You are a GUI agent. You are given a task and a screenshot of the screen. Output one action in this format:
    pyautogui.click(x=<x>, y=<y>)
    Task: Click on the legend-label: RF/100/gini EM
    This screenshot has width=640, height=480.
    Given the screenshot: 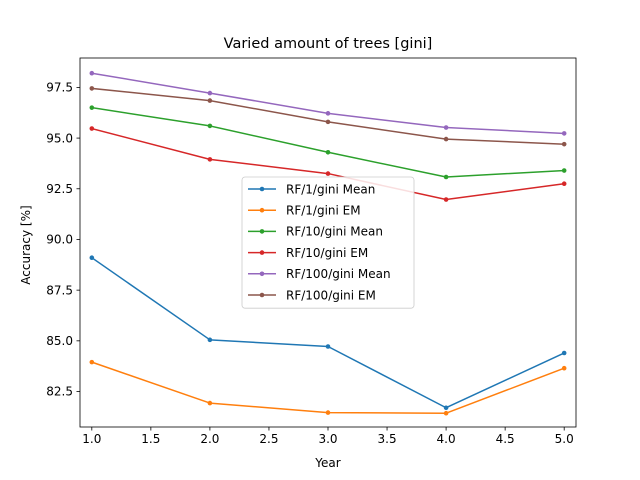 What is the action you would take?
    pyautogui.click(x=331, y=295)
    